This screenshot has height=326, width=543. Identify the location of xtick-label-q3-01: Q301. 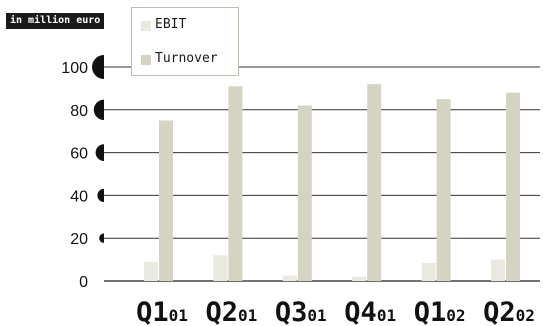
(301, 311).